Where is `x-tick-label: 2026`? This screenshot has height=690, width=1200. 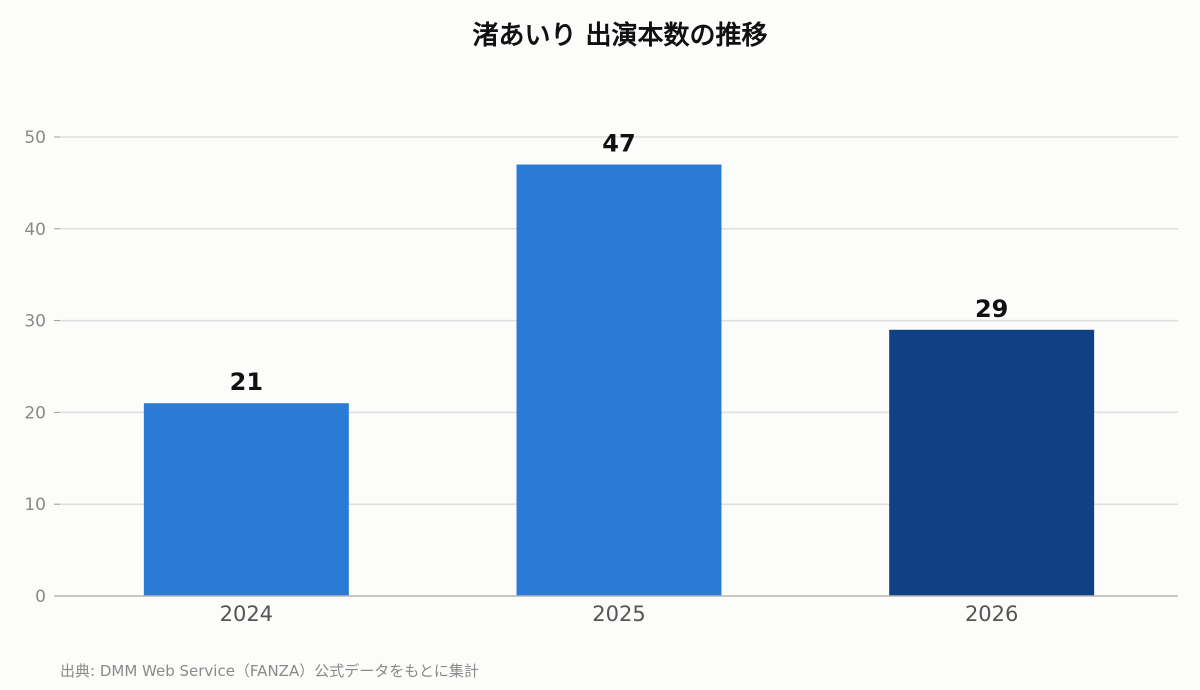 x-tick-label: 2026 is located at coordinates (991, 614).